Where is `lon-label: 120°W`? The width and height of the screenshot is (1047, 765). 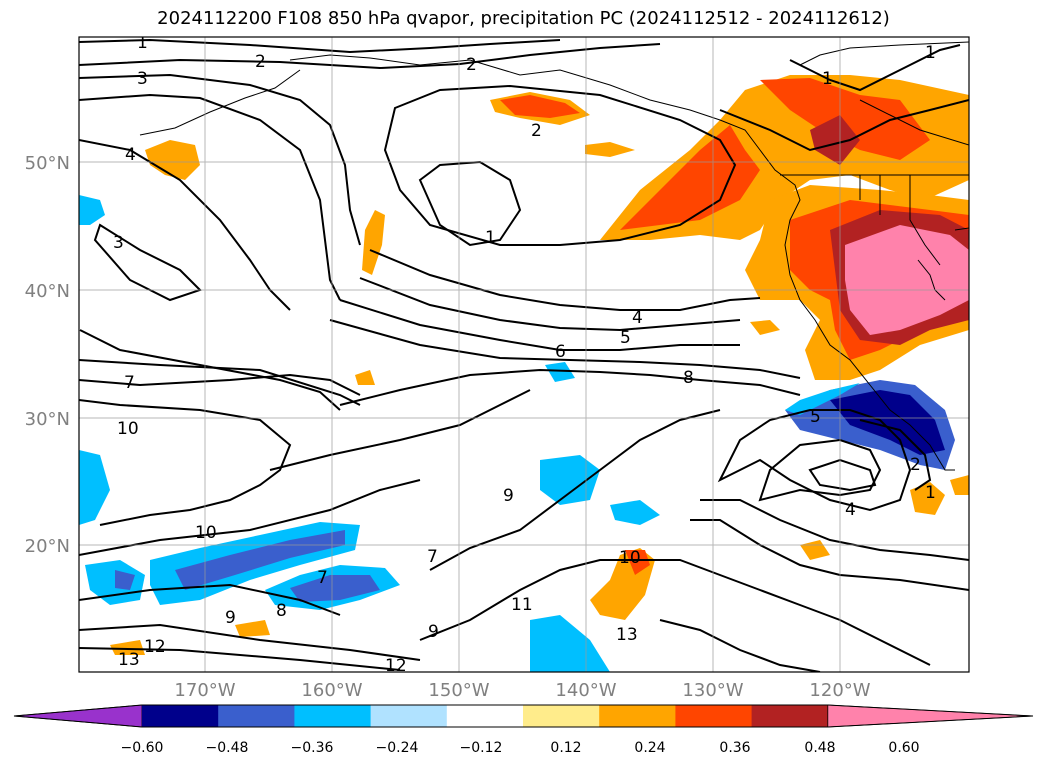 lon-label: 120°W is located at coordinates (839, 690).